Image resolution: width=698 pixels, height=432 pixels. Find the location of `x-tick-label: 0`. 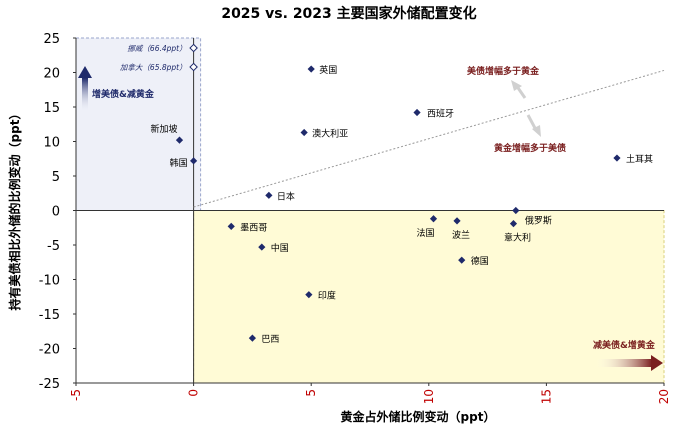

x-tick-label: 0 is located at coordinates (194, 393).